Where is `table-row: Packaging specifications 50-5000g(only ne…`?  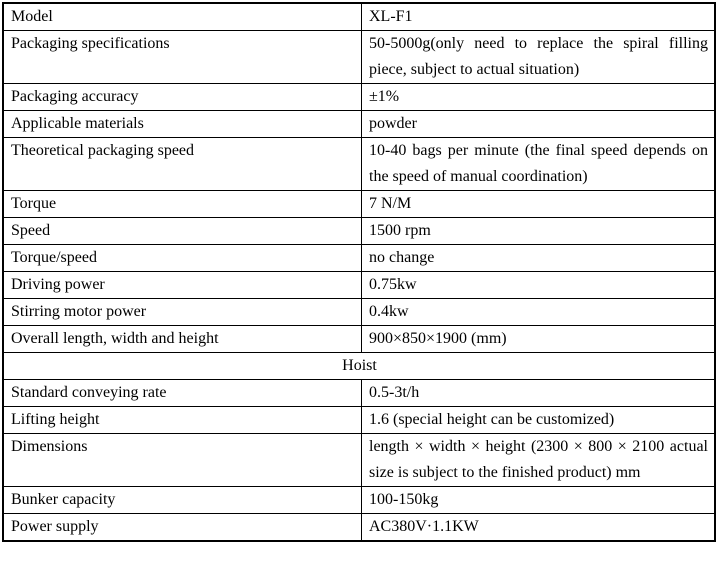
table-row: Packaging specifications 50-5000g(only ne… is located at coordinates (359, 57).